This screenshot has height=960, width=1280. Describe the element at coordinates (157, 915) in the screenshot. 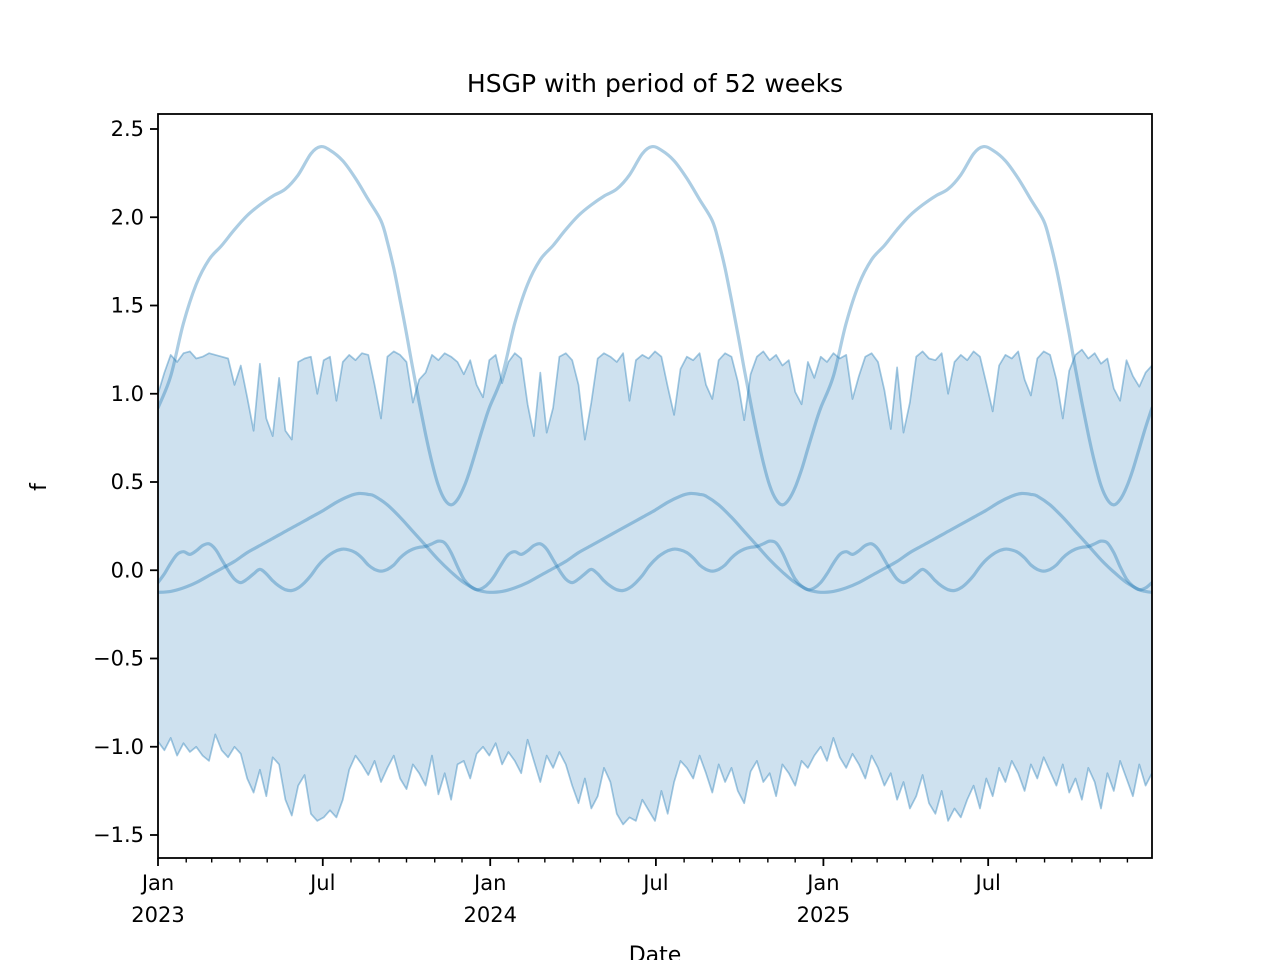

I see `x-tick-year-label: 2023` at that location.